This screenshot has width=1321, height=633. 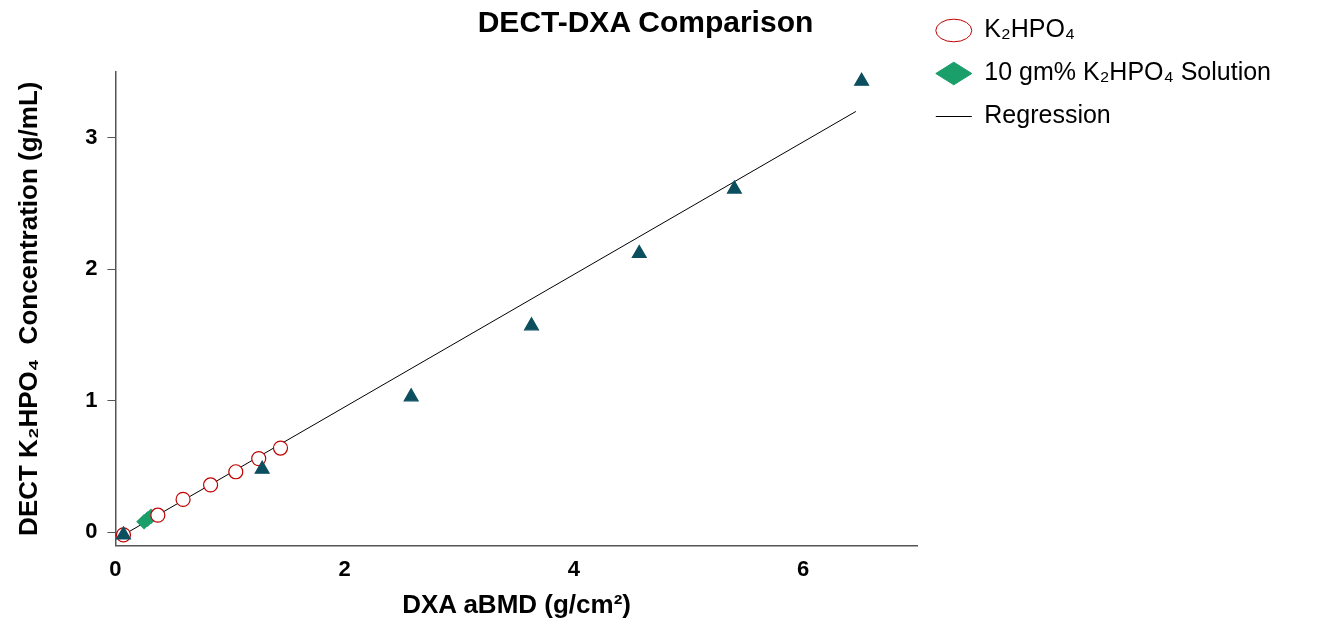 What do you see at coordinates (516, 603) in the screenshot?
I see `x-axis-title: DXA aBMD (g/cm²)` at bounding box center [516, 603].